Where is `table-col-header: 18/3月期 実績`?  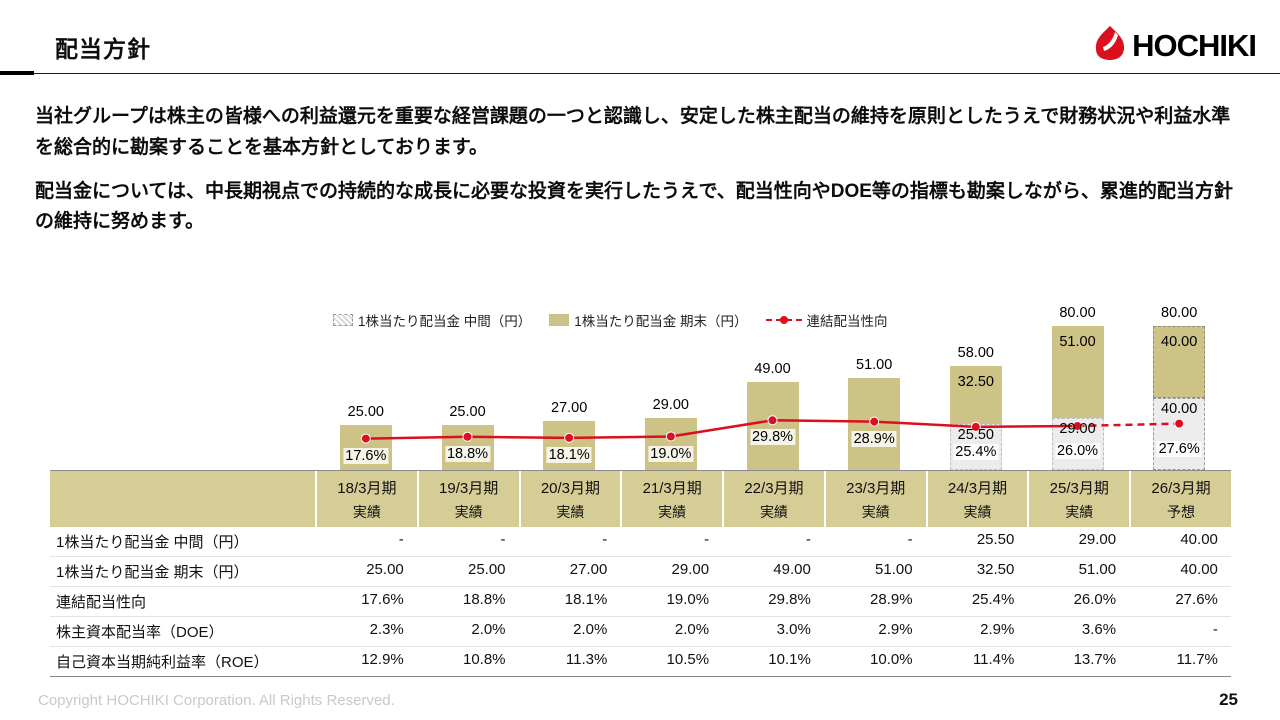 table-col-header: 18/3月期 実績 is located at coordinates (366, 499).